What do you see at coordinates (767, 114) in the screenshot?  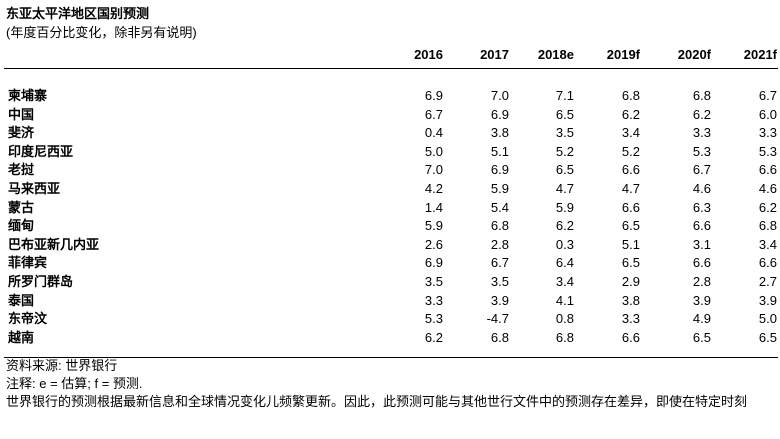 I see `cell: 6.0` at bounding box center [767, 114].